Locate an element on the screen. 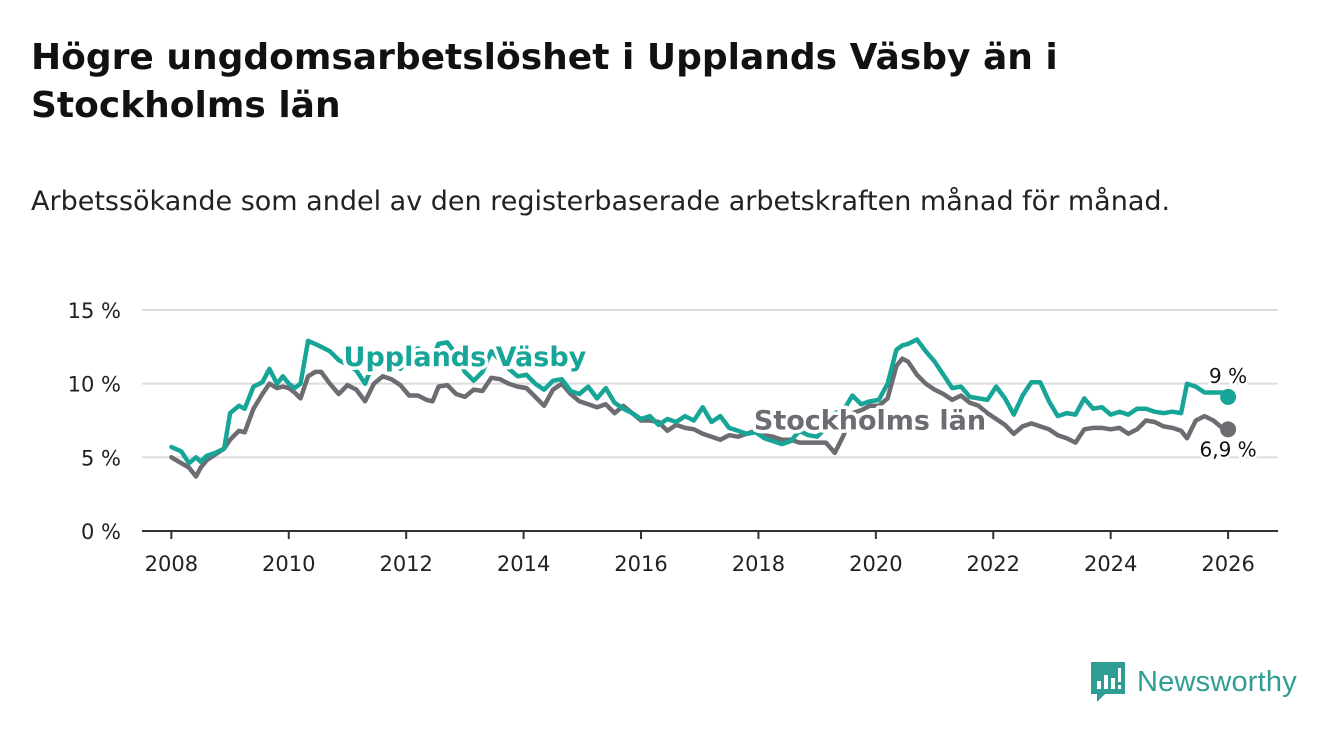  newsworthy-brand: Newsworthy is located at coordinates (1193, 682).